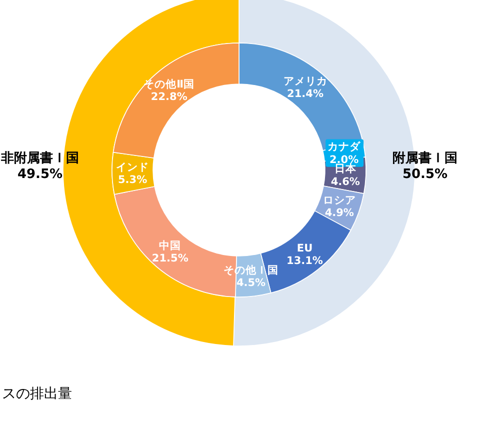 The height and width of the screenshot is (422, 479). I want to click on slice-label: その他Ⅱ国, so click(169, 83).